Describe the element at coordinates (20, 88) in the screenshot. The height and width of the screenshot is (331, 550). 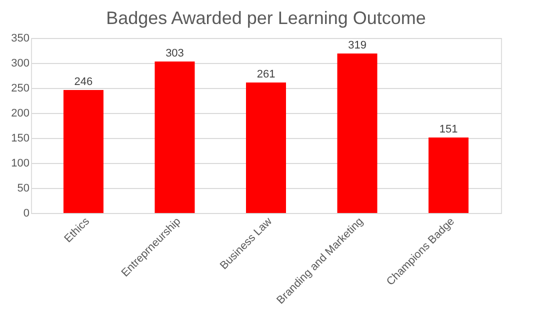
I see `y-tick-label: 250` at that location.